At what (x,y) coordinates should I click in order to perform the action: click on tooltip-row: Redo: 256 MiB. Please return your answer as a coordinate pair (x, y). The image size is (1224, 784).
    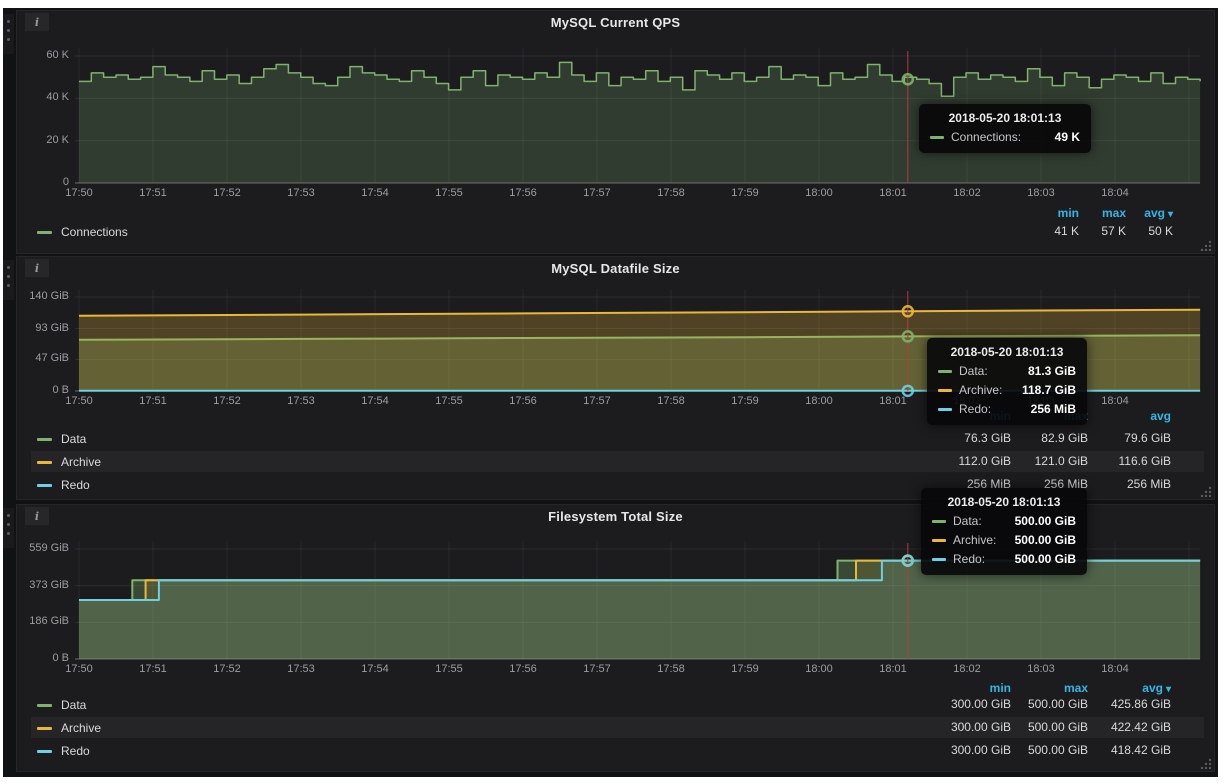
    Looking at the image, I should click on (1007, 409).